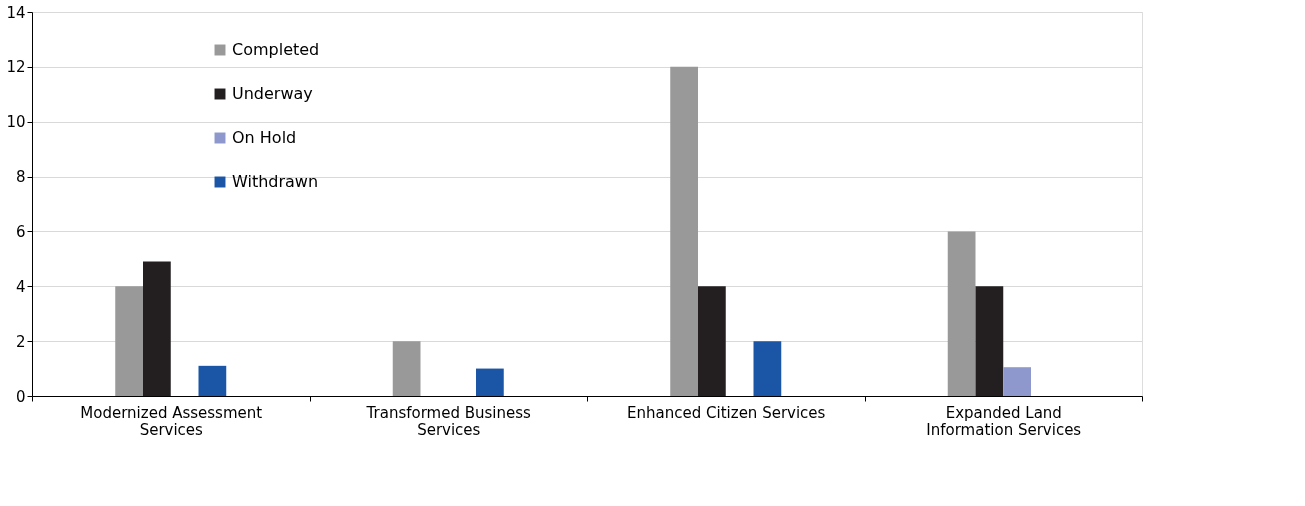 This screenshot has height=506, width=1305. I want to click on legend-label: Completed, so click(276, 49).